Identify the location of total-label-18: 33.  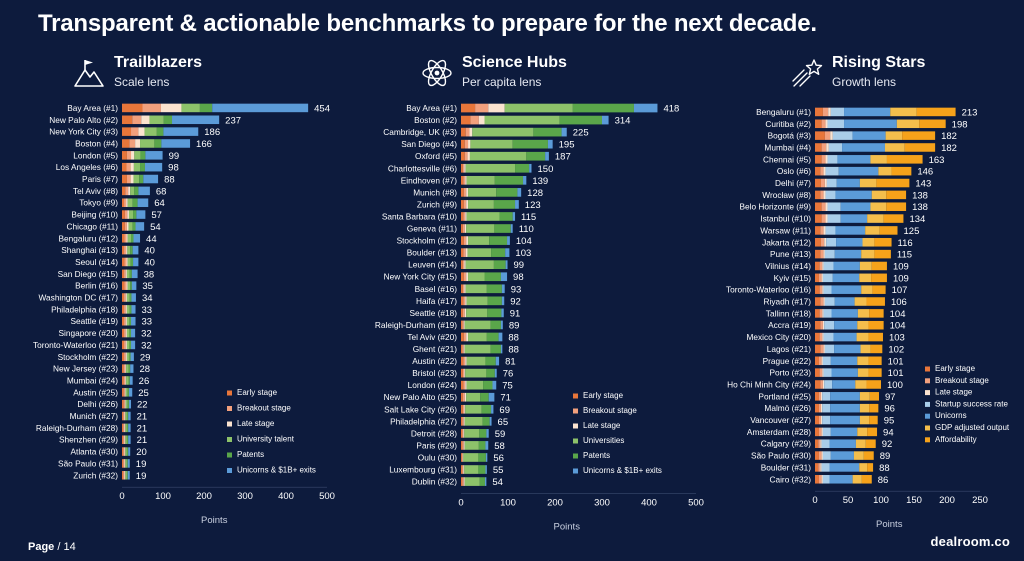
(147, 310).